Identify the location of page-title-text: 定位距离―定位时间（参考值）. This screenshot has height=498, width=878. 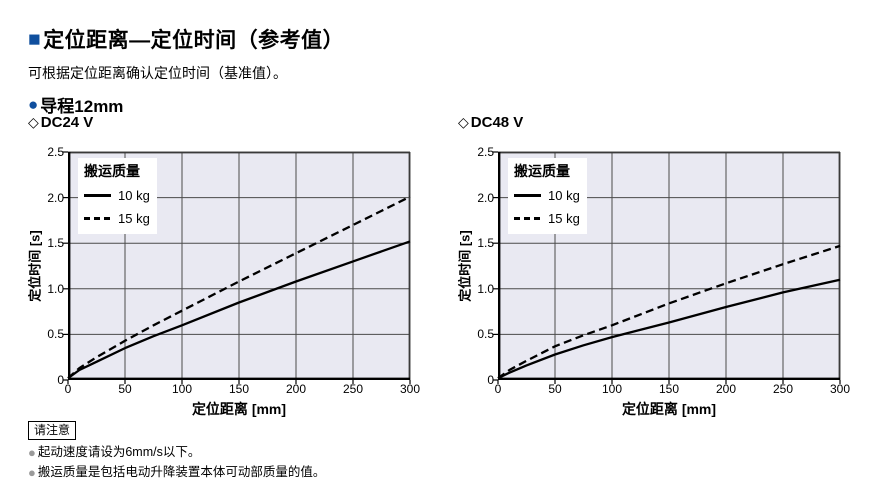
(194, 40).